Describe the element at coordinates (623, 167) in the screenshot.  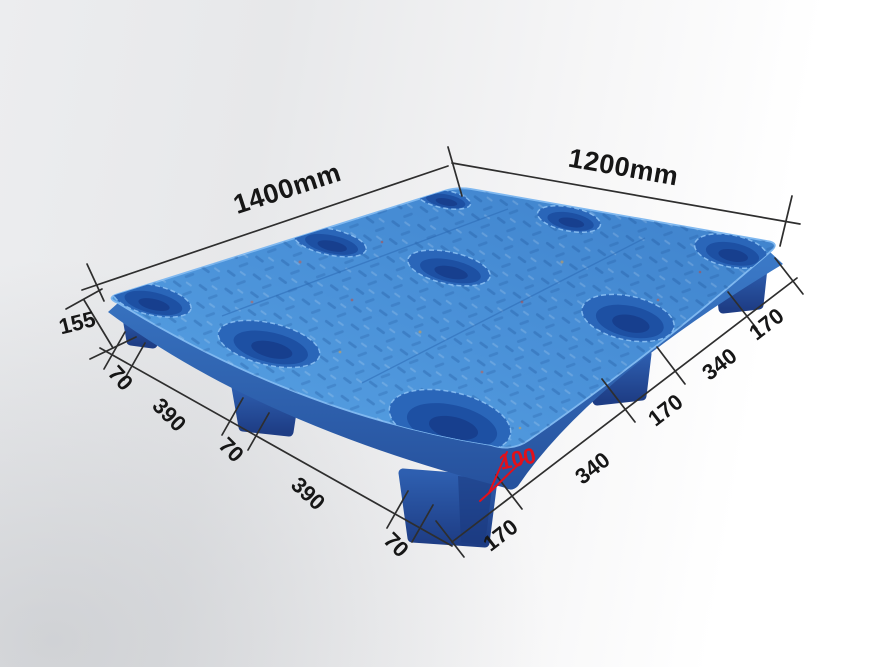
I see `dim-label-width: 1200mm` at that location.